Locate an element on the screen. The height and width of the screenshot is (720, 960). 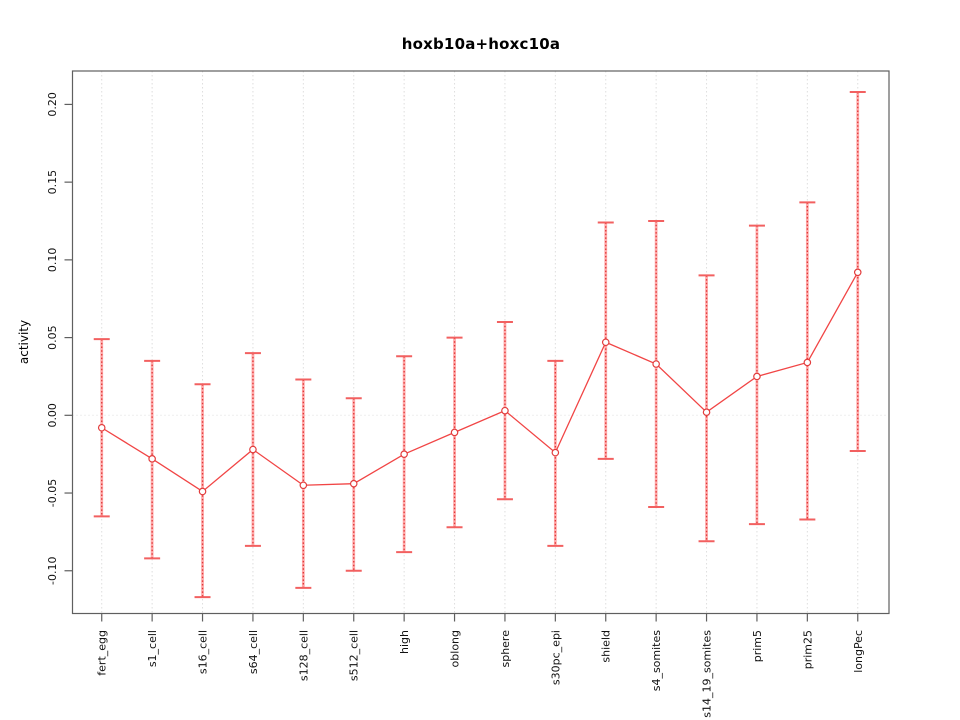
x-tick-label: fert_egg is located at coordinates (102, 653).